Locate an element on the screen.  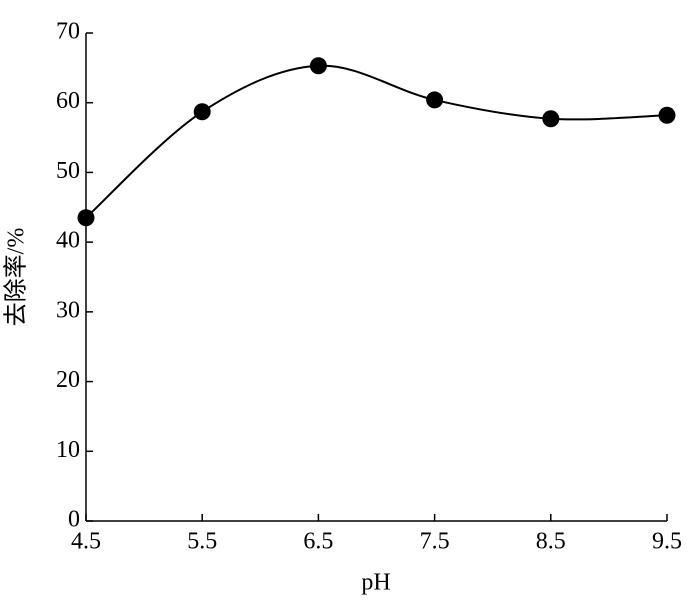
x-tick-label: 6.5 is located at coordinates (318, 542).